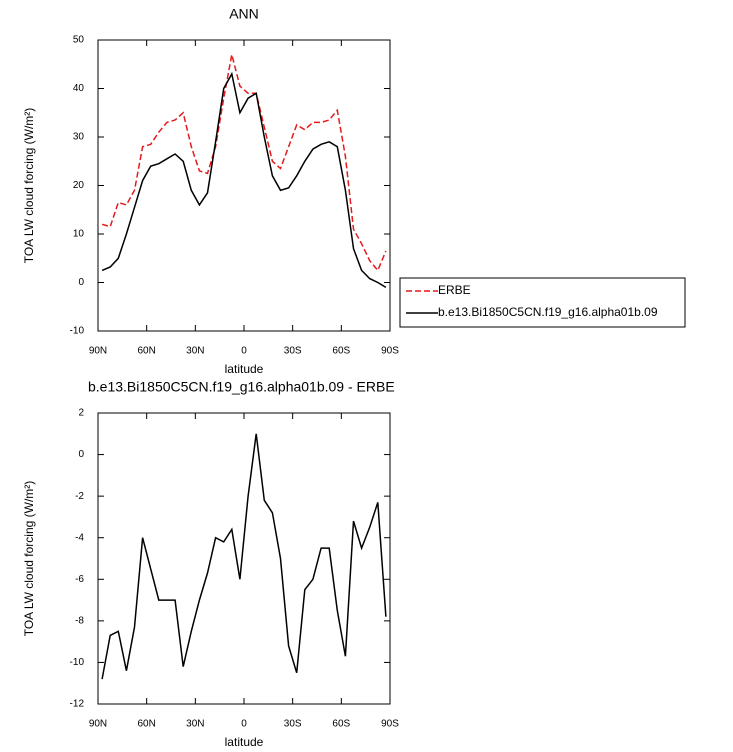 The width and height of the screenshot is (733, 752). I want to click on chart-title: ANN, so click(244, 14).